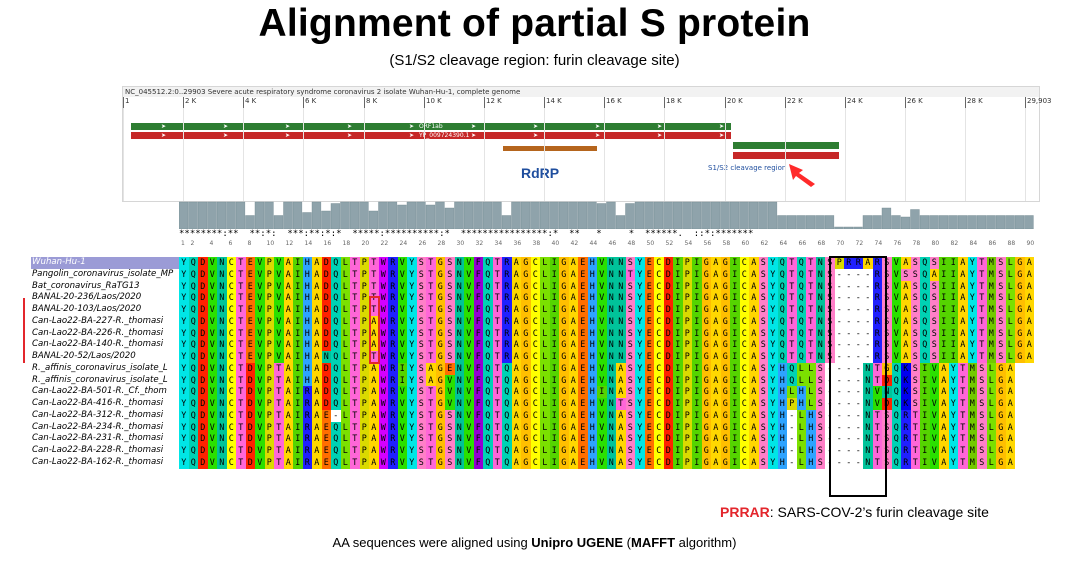 The height and width of the screenshot is (571, 1069). Describe the element at coordinates (786, 155) in the screenshot. I see `s-gene-red-track` at that location.